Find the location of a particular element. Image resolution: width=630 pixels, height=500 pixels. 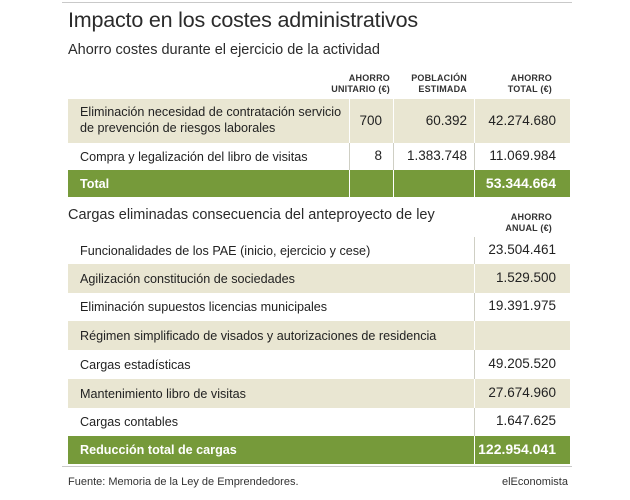

header-ahorro-anual: AHORRO ANUAL (€) is located at coordinates (528, 222).